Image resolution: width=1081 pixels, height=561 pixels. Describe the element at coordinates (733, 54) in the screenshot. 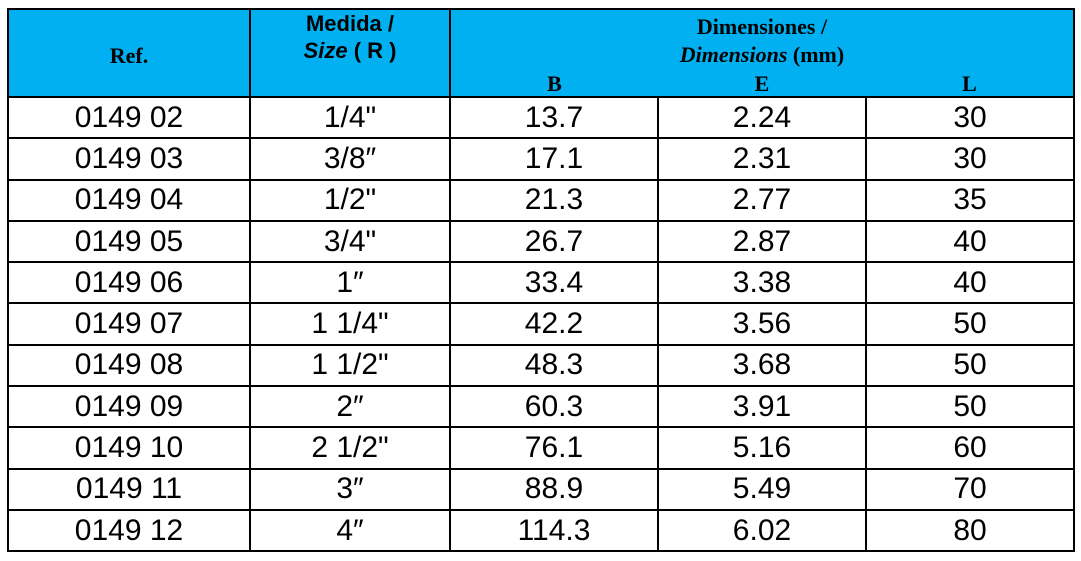

I see `dimensions-header-italic: Dimensions` at that location.